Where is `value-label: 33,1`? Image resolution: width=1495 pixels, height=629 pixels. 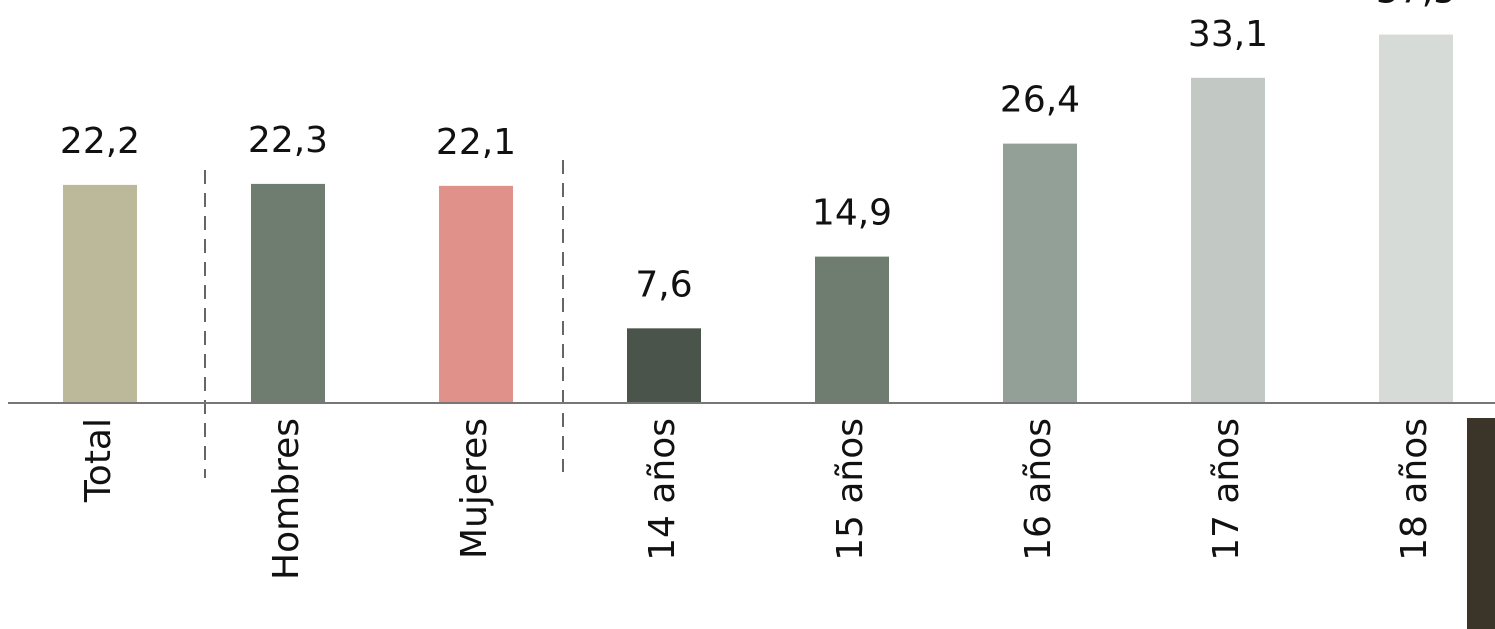
value-label: 33,1 is located at coordinates (1228, 34).